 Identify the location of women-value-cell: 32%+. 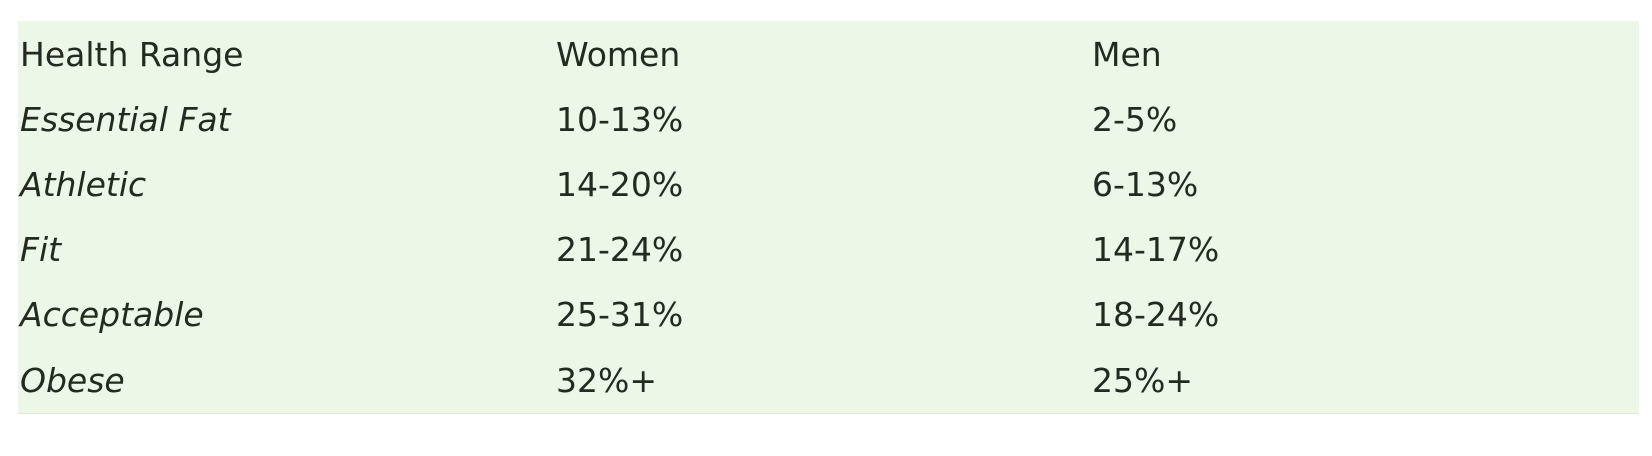
(606, 380).